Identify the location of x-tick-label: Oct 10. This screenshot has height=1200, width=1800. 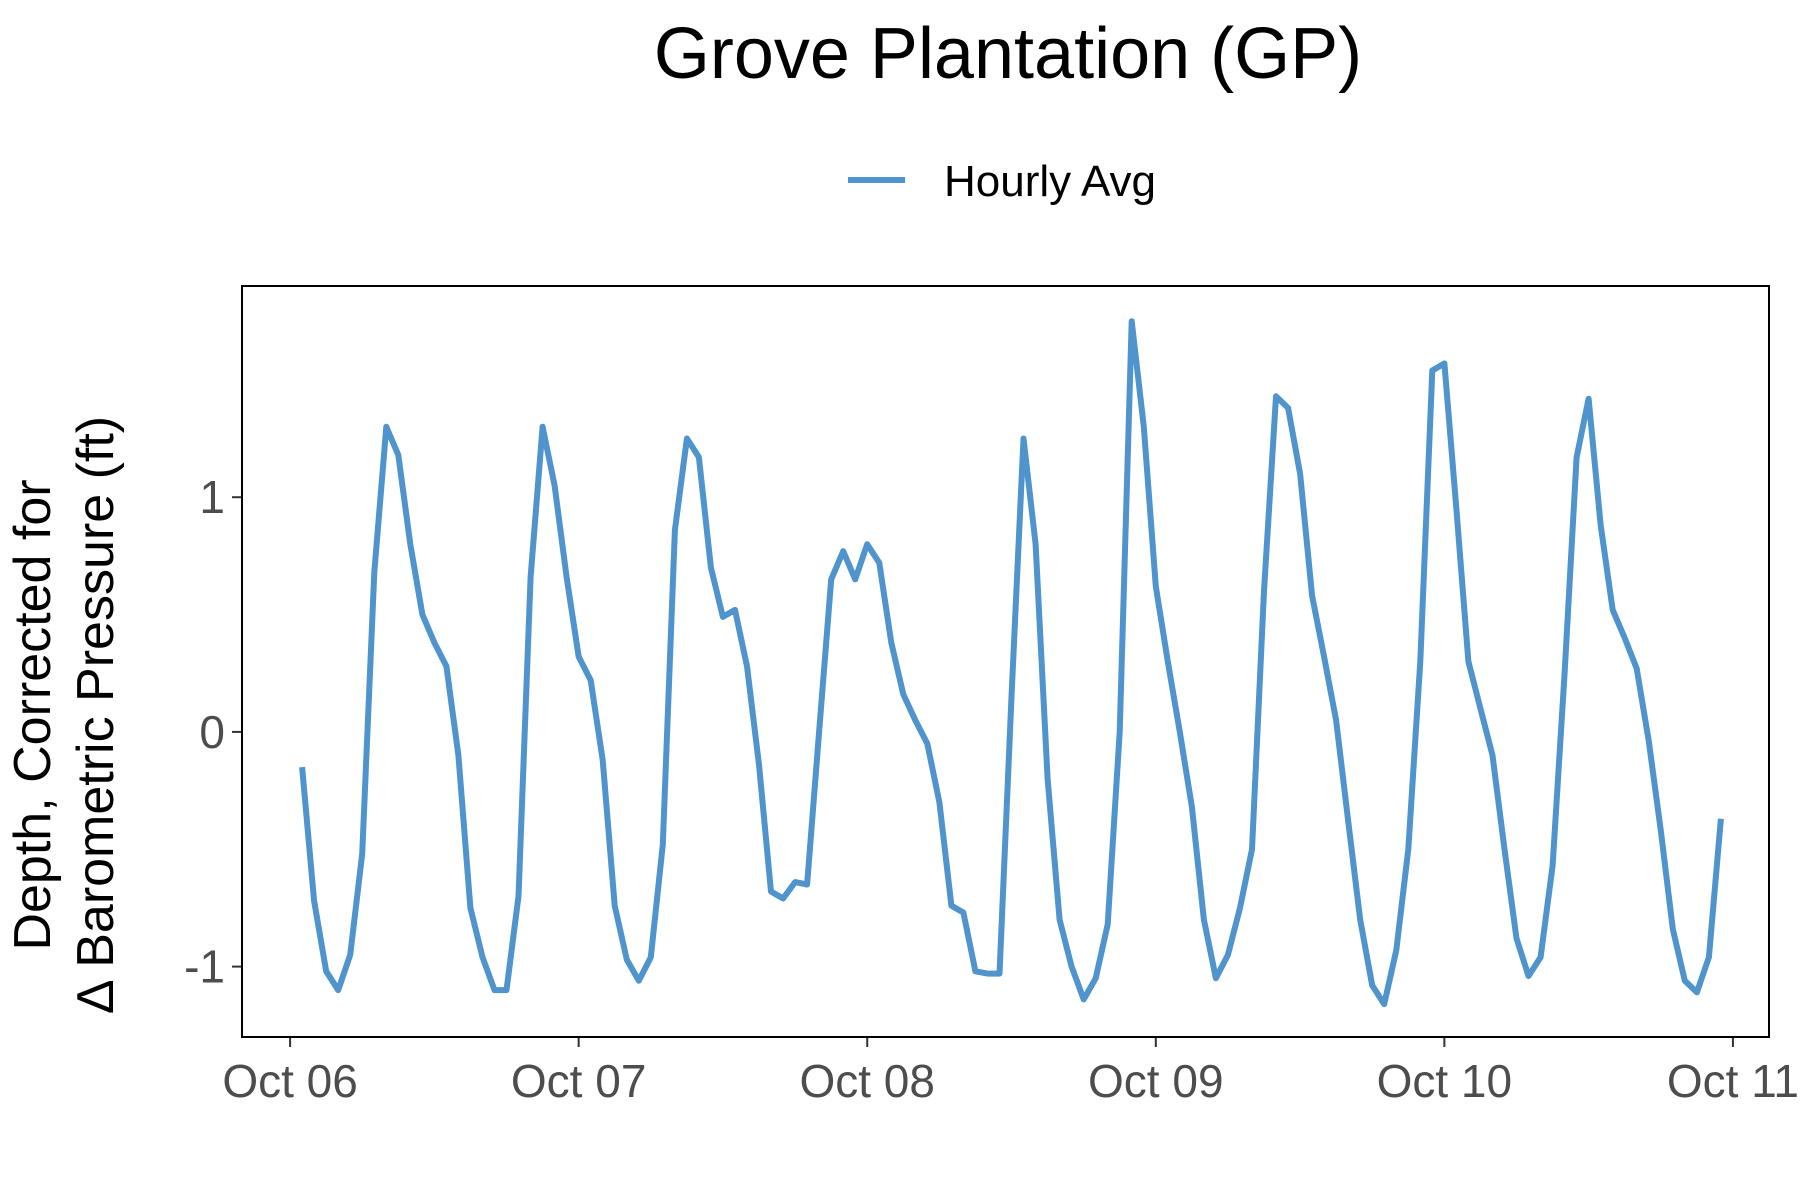
(1445, 1081).